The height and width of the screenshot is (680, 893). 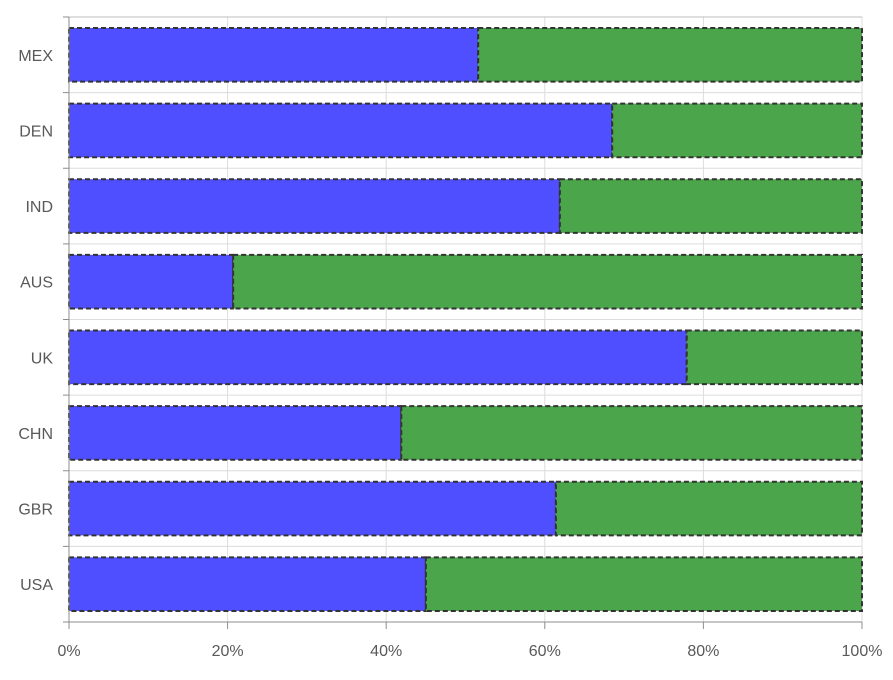 I want to click on x-tick-label: 100%, so click(x=862, y=651).